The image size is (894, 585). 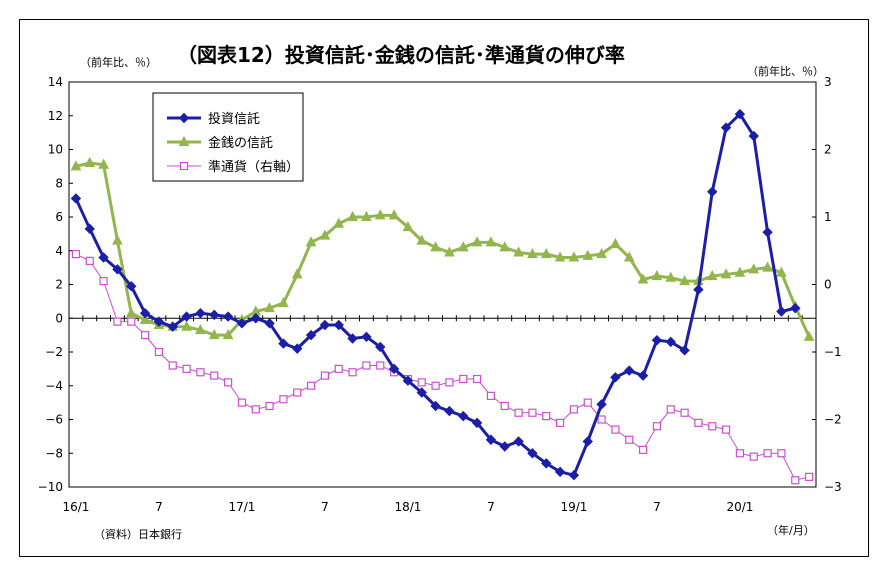 What do you see at coordinates (828, 217) in the screenshot?
I see `right-tick-label: 1` at bounding box center [828, 217].